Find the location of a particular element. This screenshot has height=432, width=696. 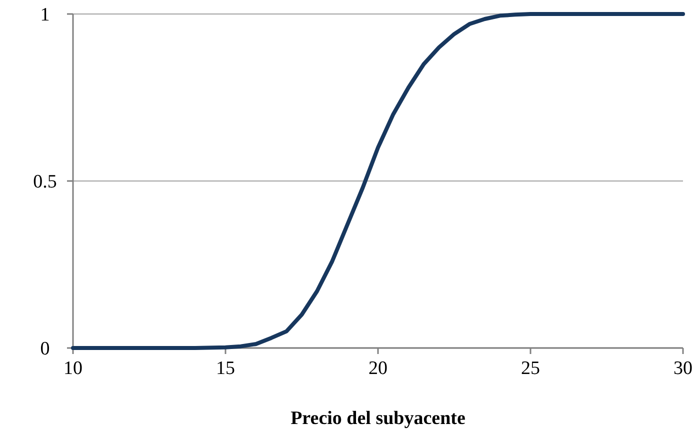

x-tick-label: 25 is located at coordinates (530, 368).